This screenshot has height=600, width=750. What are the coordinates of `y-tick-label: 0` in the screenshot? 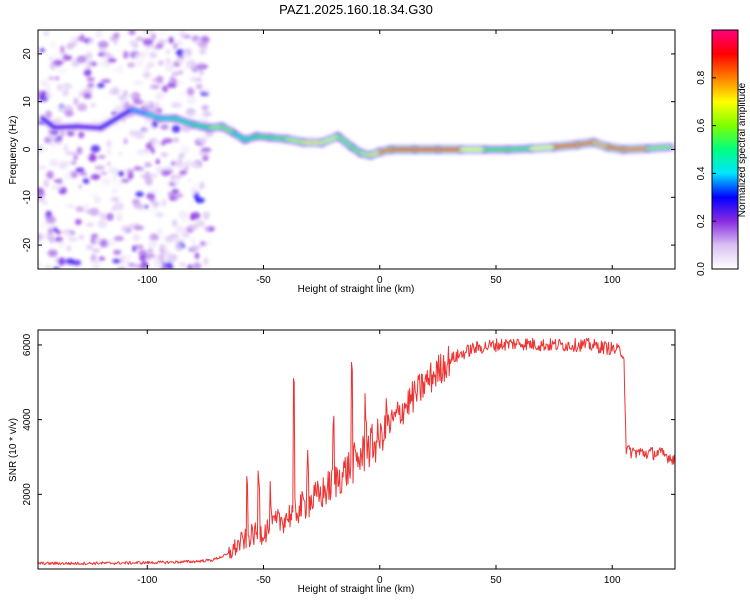 It's located at (27, 149).